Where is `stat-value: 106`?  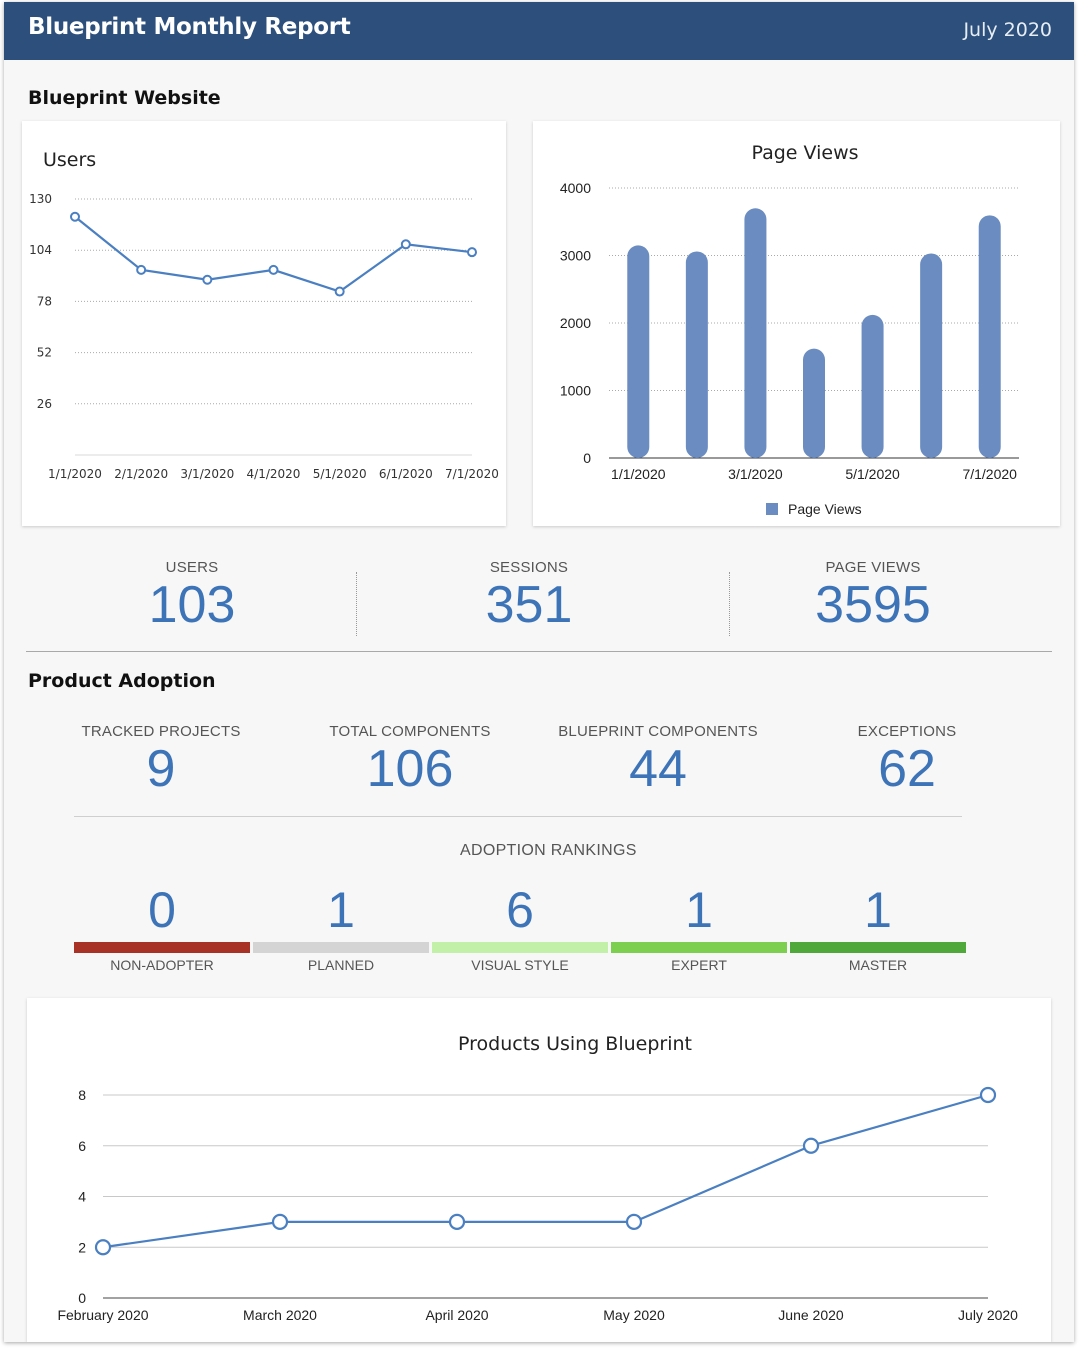 stat-value: 106 is located at coordinates (410, 769).